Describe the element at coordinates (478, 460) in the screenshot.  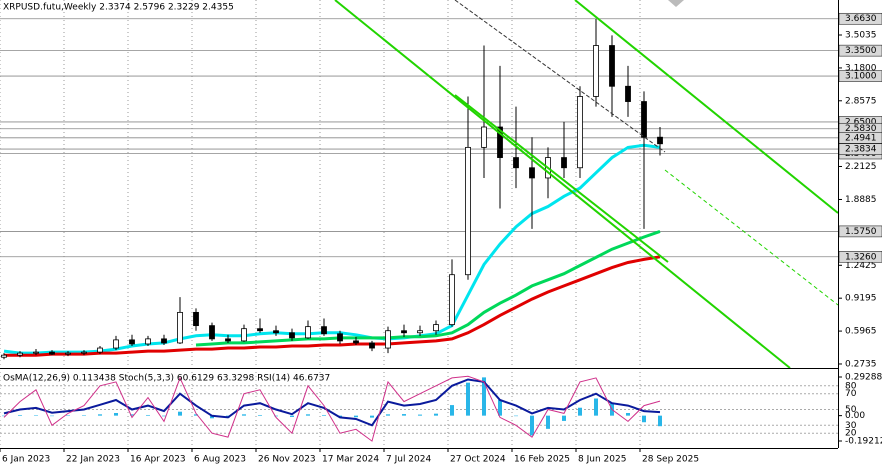
I see `x-tick-label: 27 Oct 2024` at that location.